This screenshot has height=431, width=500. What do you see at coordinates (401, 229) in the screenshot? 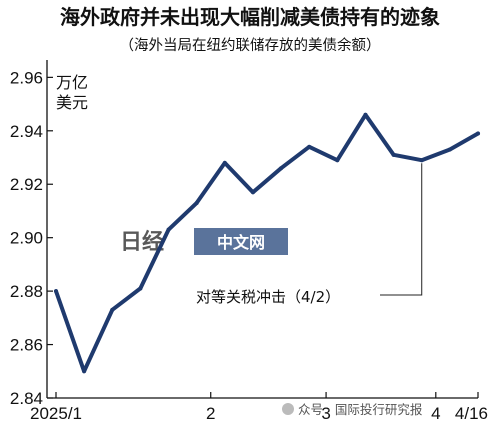
I see `annotation-leader` at bounding box center [401, 229].